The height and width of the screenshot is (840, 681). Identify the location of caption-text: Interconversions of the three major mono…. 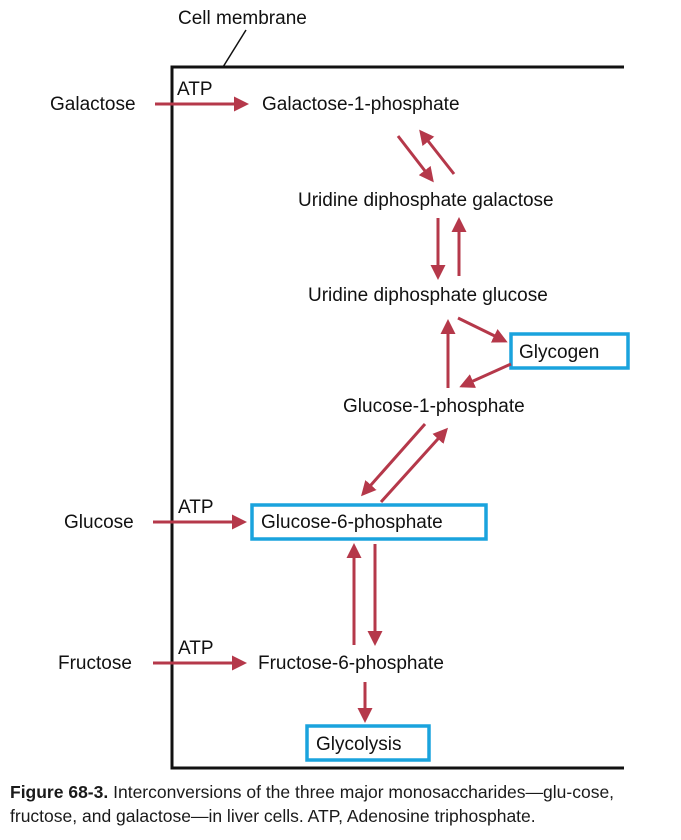
(312, 804).